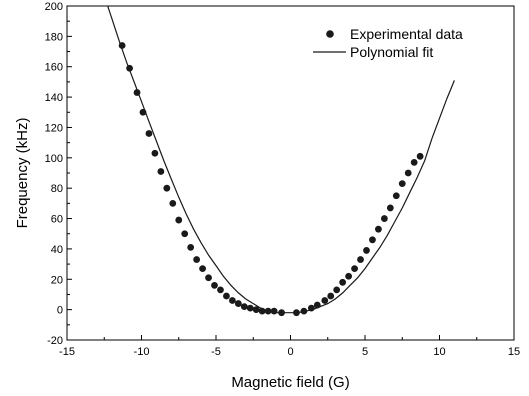 This screenshot has width=529, height=396. I want to click on y-tick-label: 160, so click(54, 68).